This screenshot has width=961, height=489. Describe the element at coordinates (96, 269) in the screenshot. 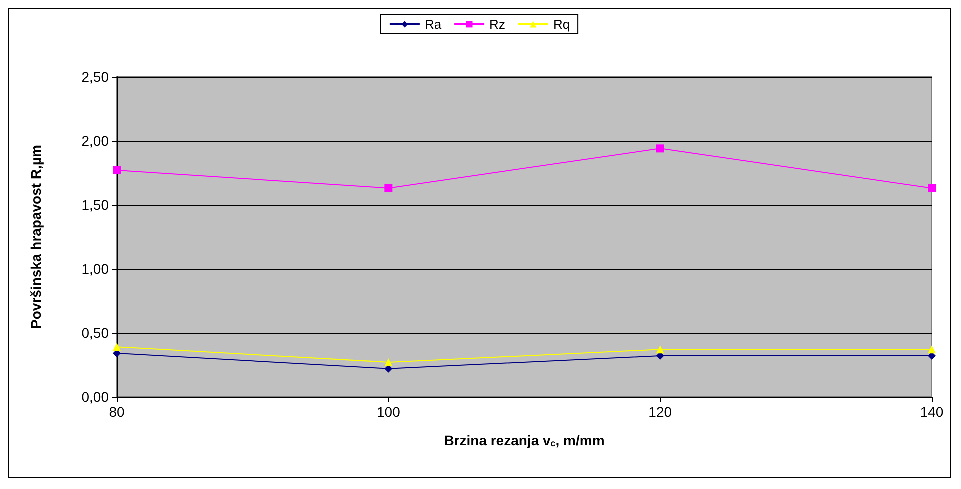

I see `y-tick-label: 1,00` at that location.